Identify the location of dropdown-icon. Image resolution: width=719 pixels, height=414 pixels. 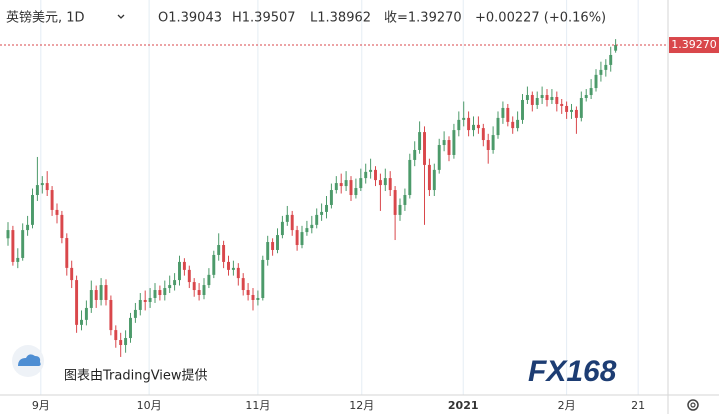
(121, 16).